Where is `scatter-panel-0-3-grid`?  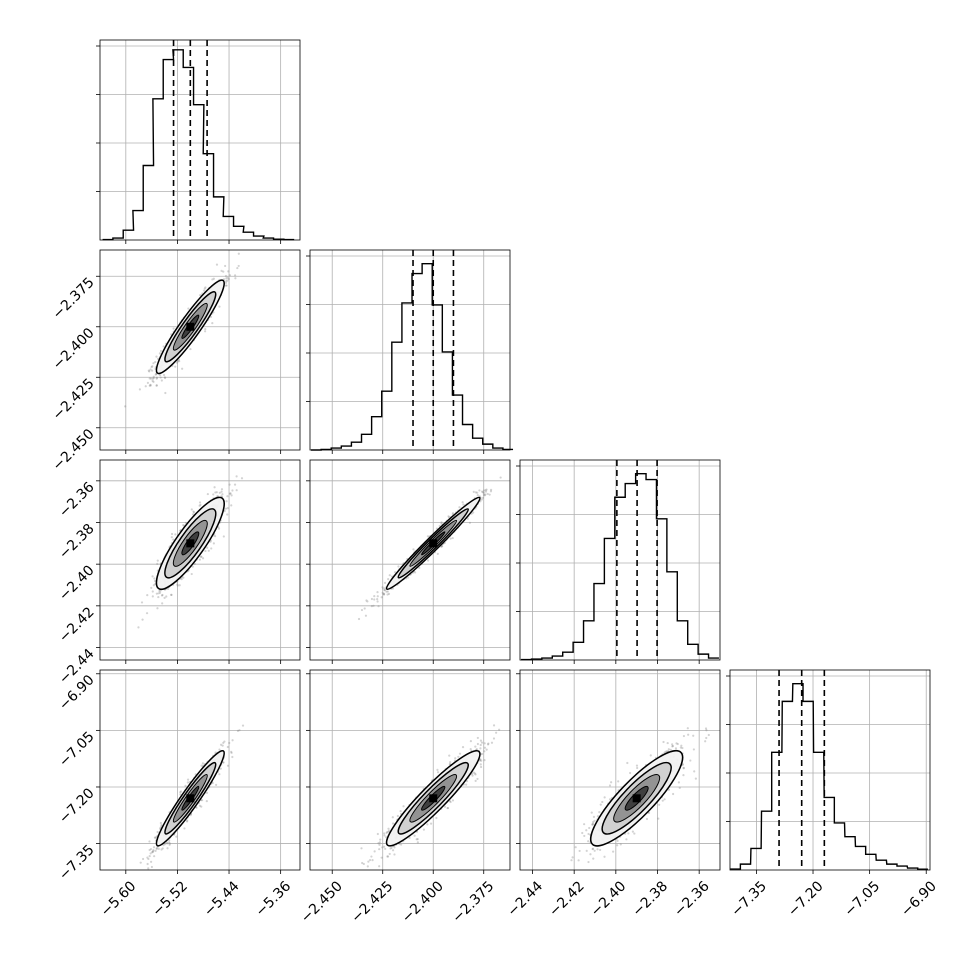 scatter-panel-0-3-grid is located at coordinates (200, 770).